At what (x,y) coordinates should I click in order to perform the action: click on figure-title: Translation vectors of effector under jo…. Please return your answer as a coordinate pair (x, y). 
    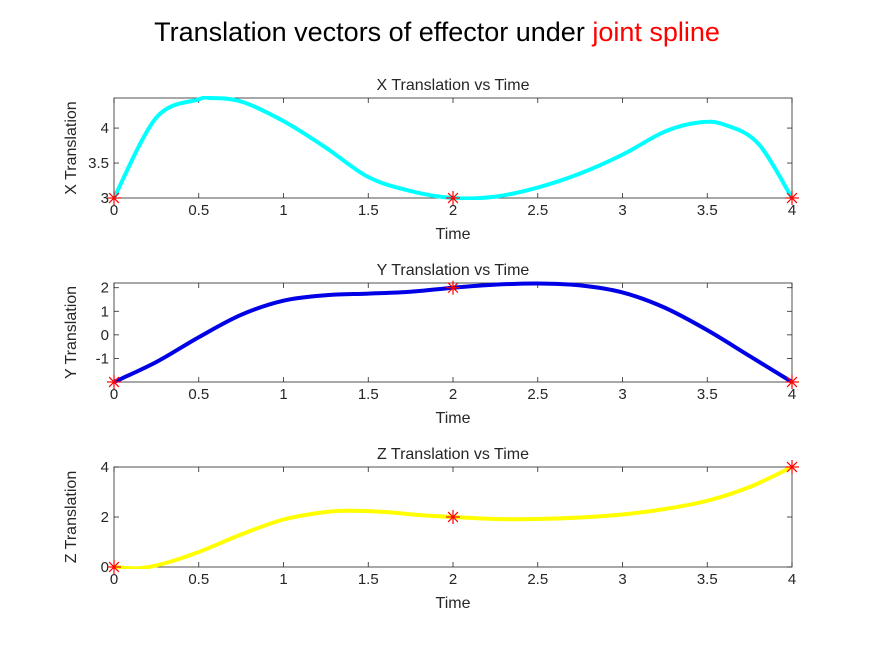
    Looking at the image, I should click on (437, 32).